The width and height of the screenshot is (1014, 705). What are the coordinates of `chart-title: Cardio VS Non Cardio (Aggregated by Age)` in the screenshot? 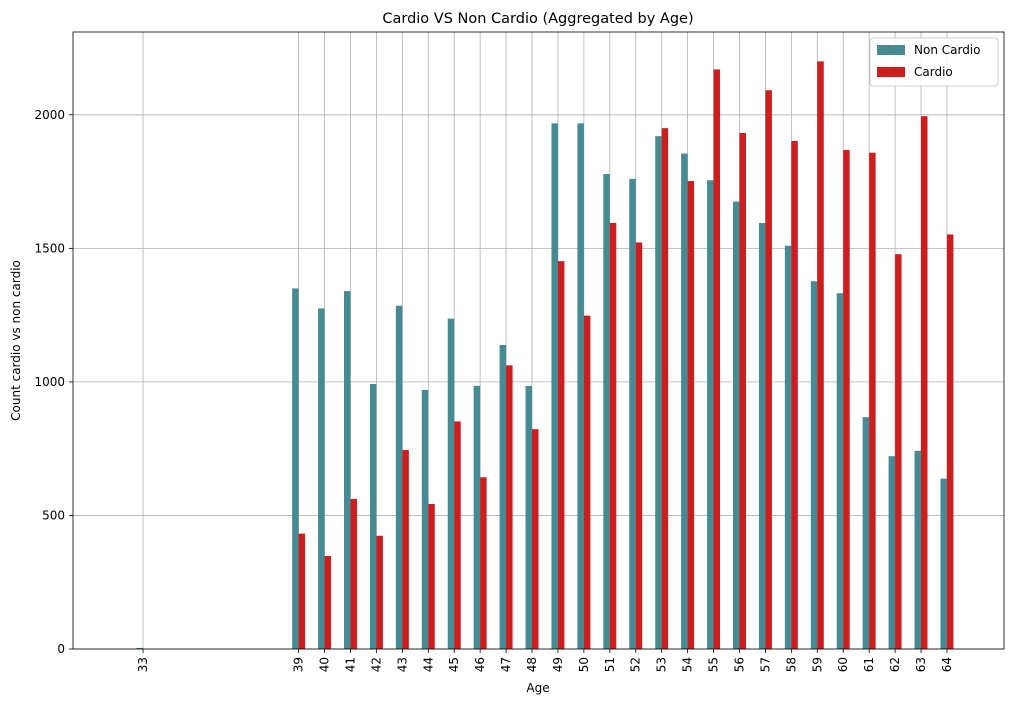 It's located at (537, 19).